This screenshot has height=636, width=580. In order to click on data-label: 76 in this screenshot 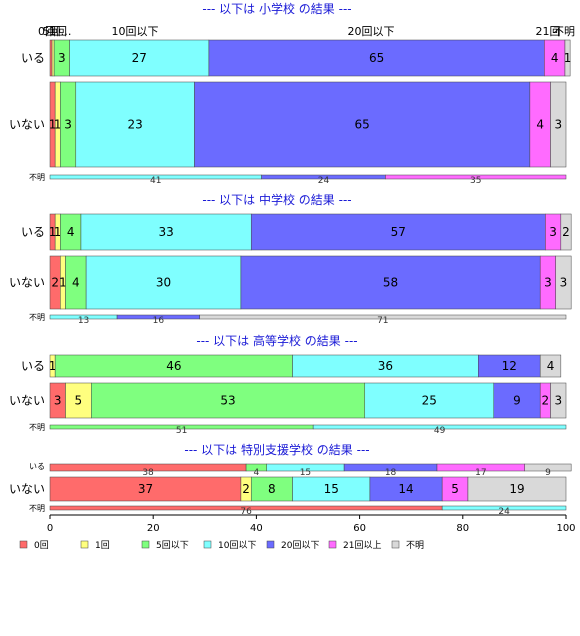, I will do `click(246, 512)`.